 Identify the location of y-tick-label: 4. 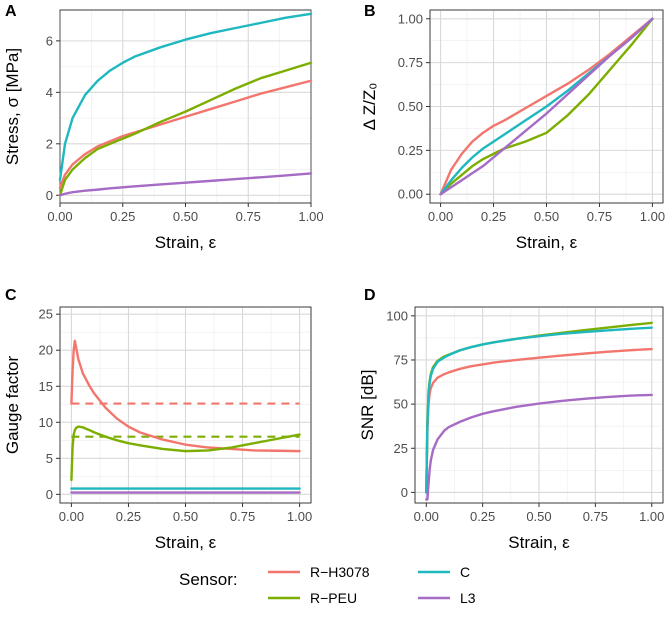
(49, 92).